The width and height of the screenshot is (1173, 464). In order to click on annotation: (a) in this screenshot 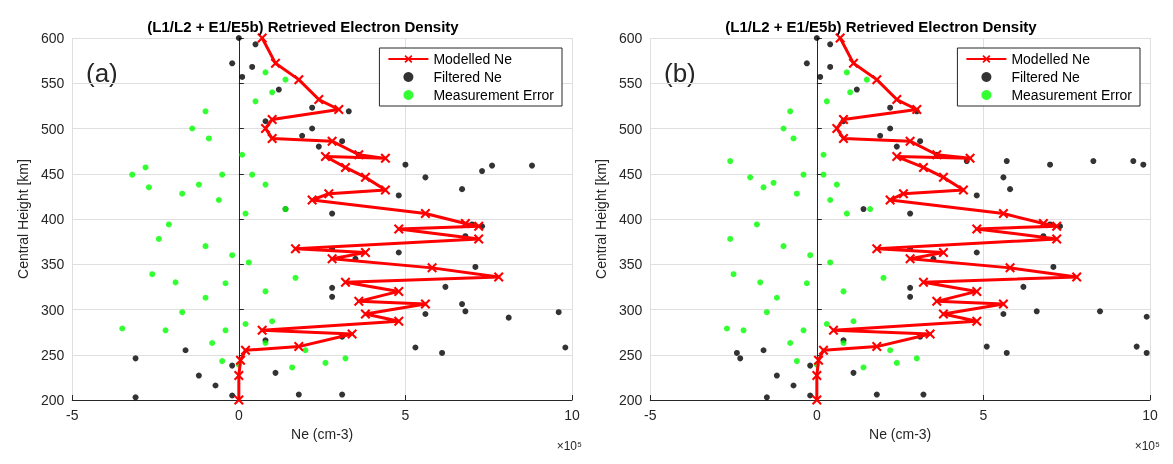, I will do `click(102, 73)`.